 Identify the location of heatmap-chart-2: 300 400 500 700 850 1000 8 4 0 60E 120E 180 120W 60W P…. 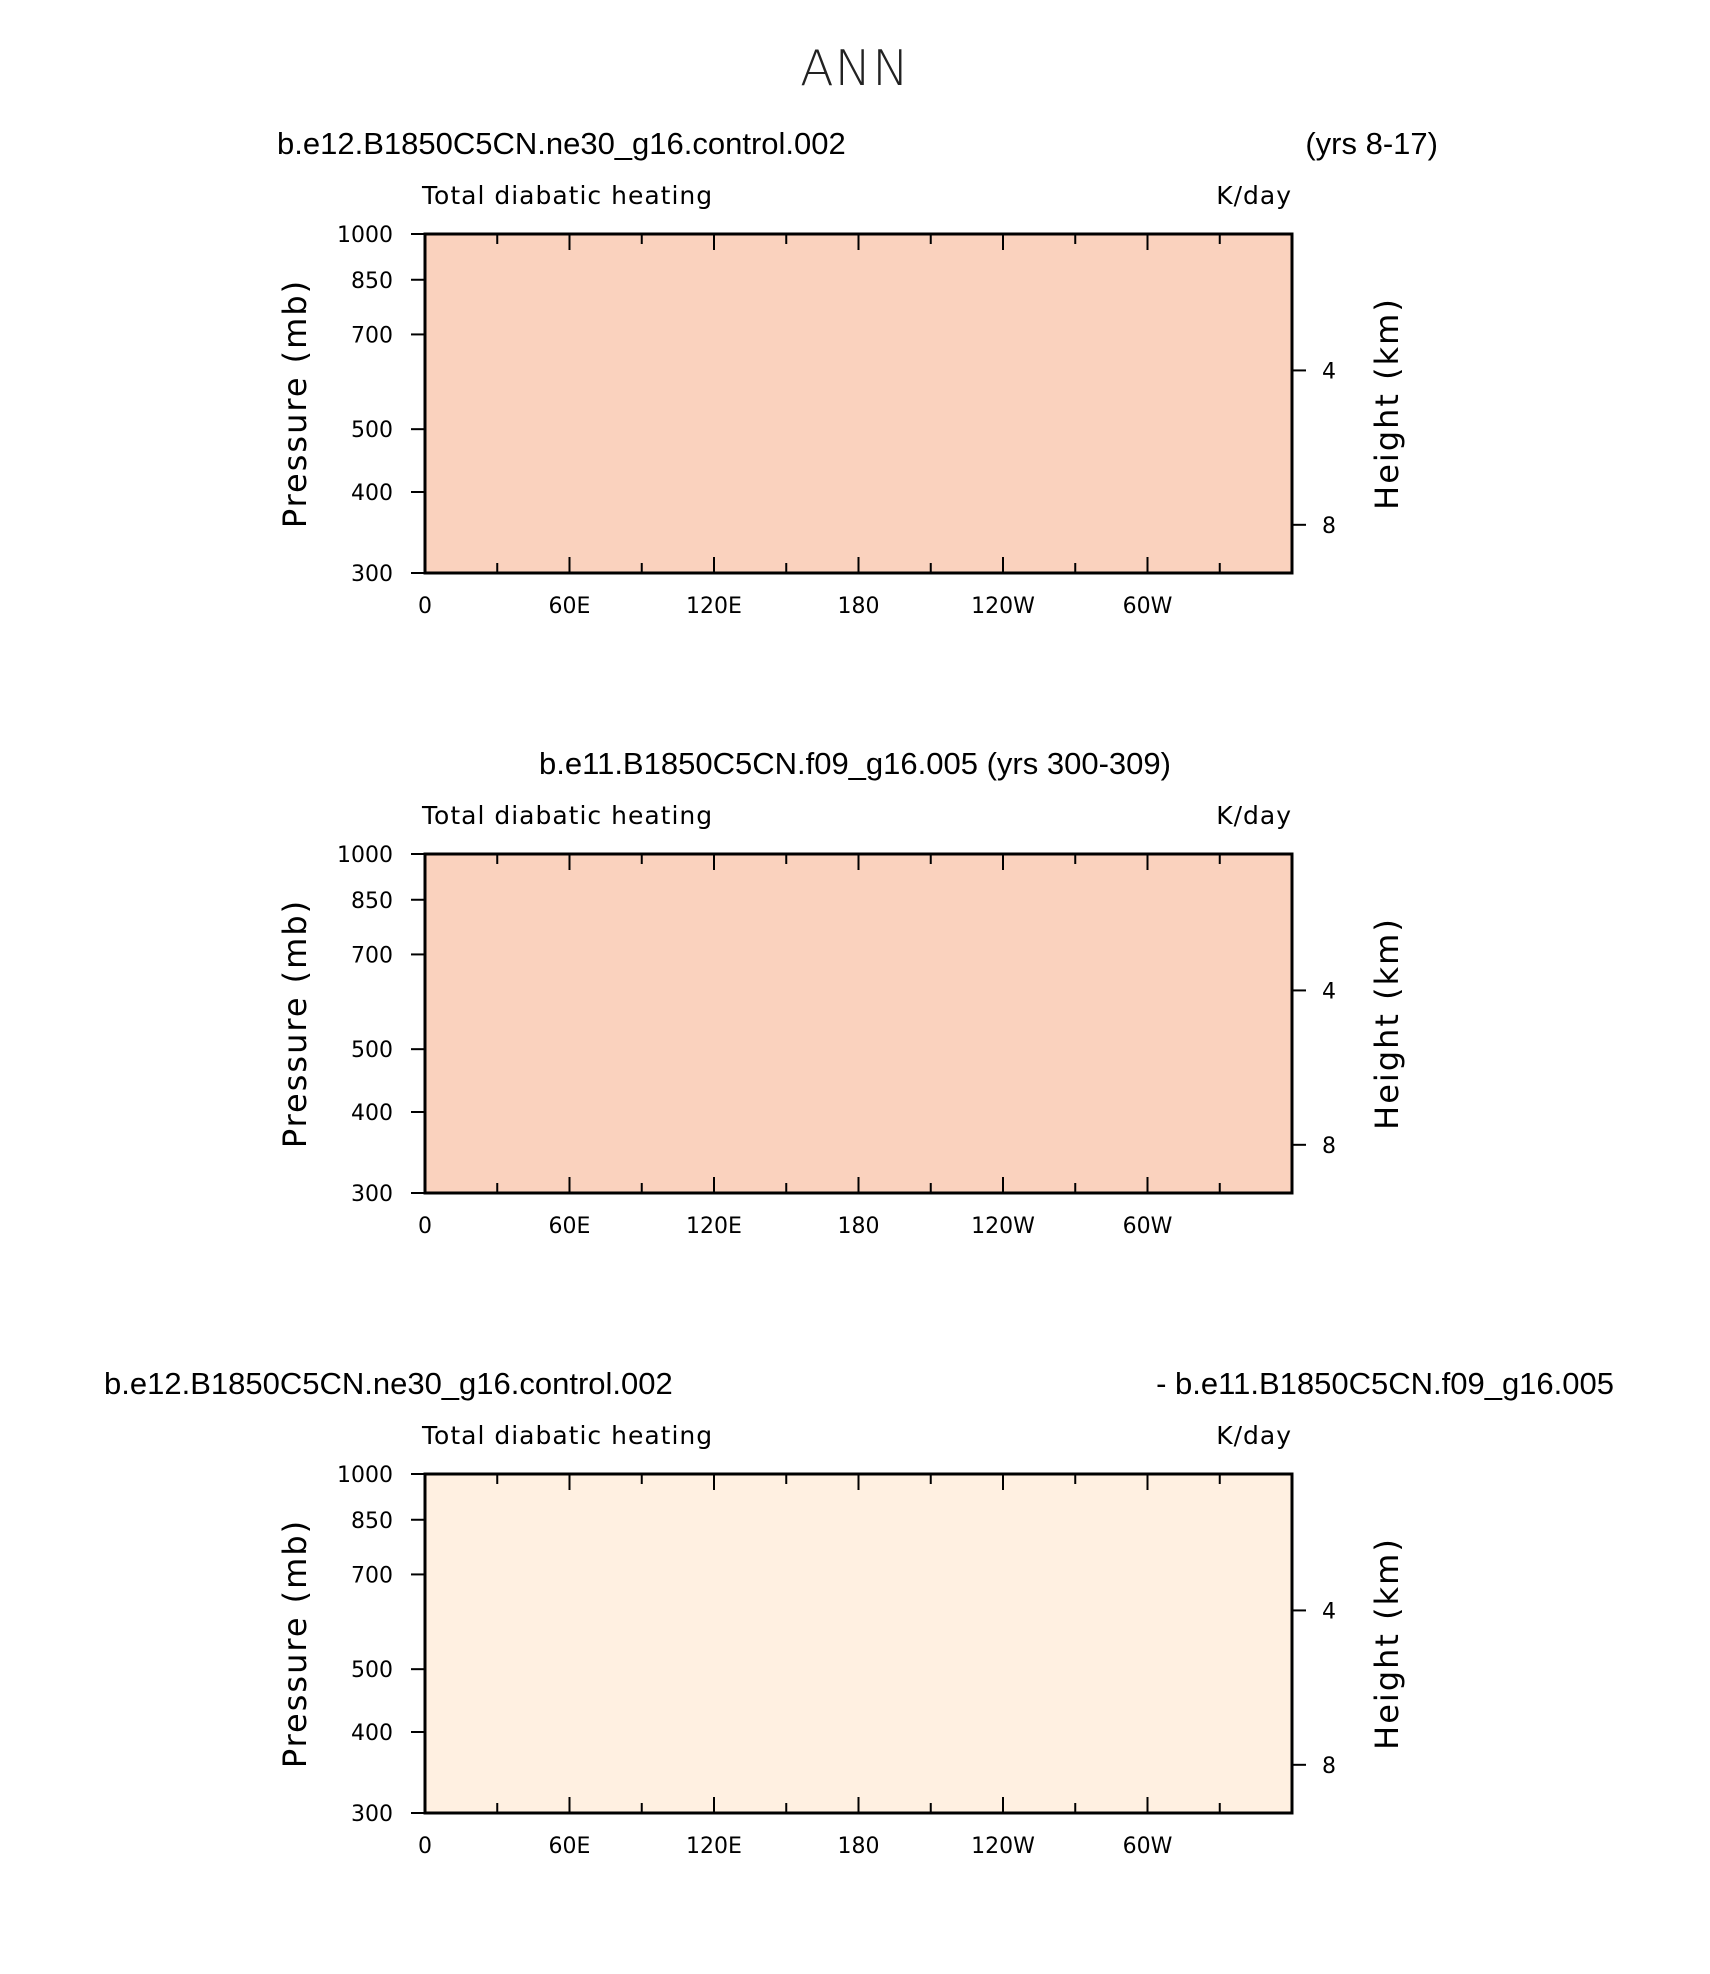
(841, 1661).